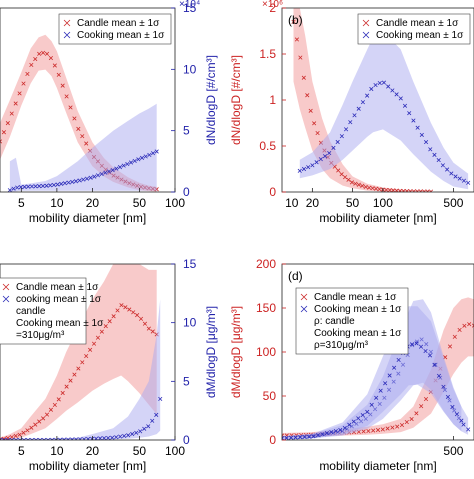  What do you see at coordinates (93, 203) in the screenshot?
I see `x-tick-label-a-2: 20` at bounding box center [93, 203].